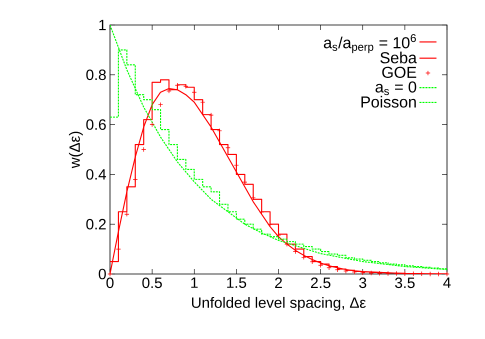 The image size is (485, 339). What do you see at coordinates (447, 283) in the screenshot?
I see `x-tick-label: 4` at bounding box center [447, 283].